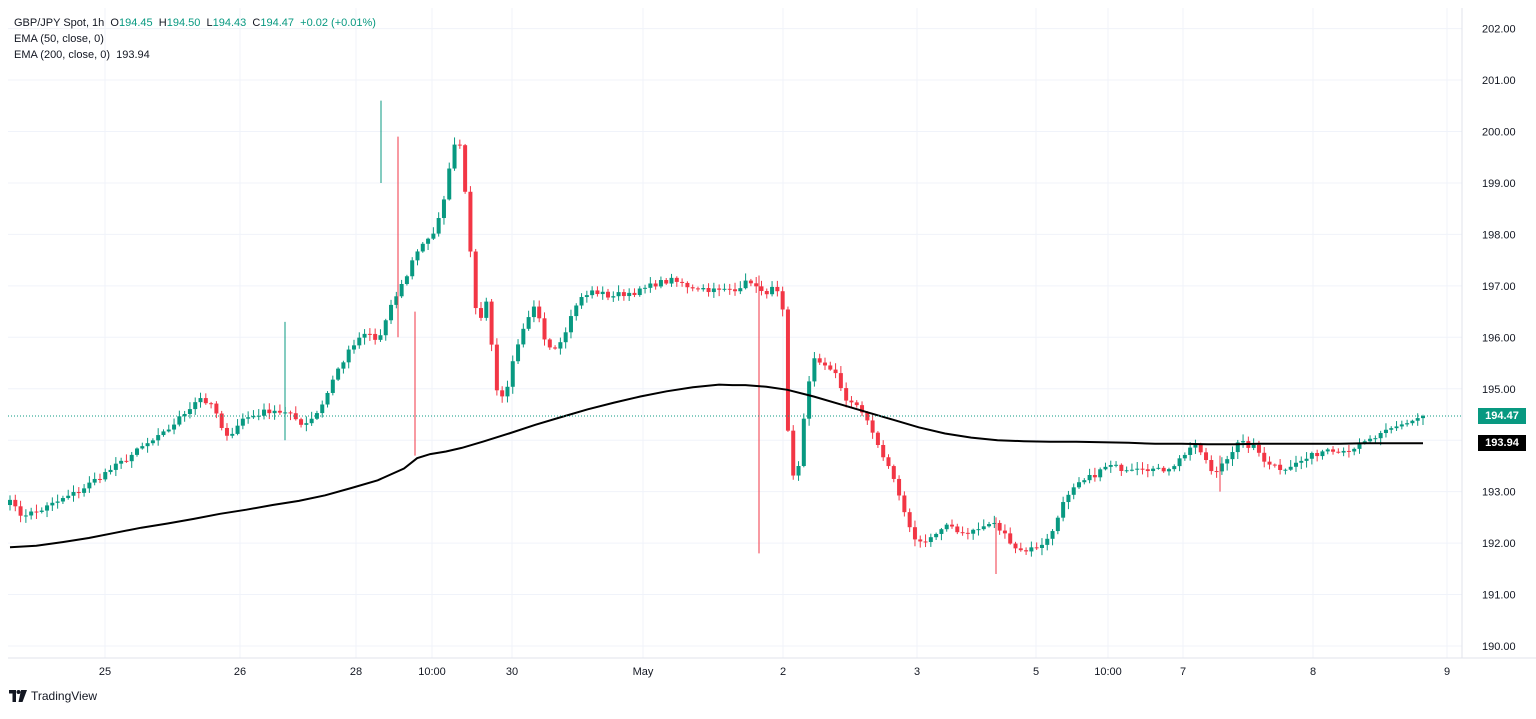 This screenshot has height=719, width=1536. I want to click on y-axis-tick-label: 198.00, so click(1499, 235).